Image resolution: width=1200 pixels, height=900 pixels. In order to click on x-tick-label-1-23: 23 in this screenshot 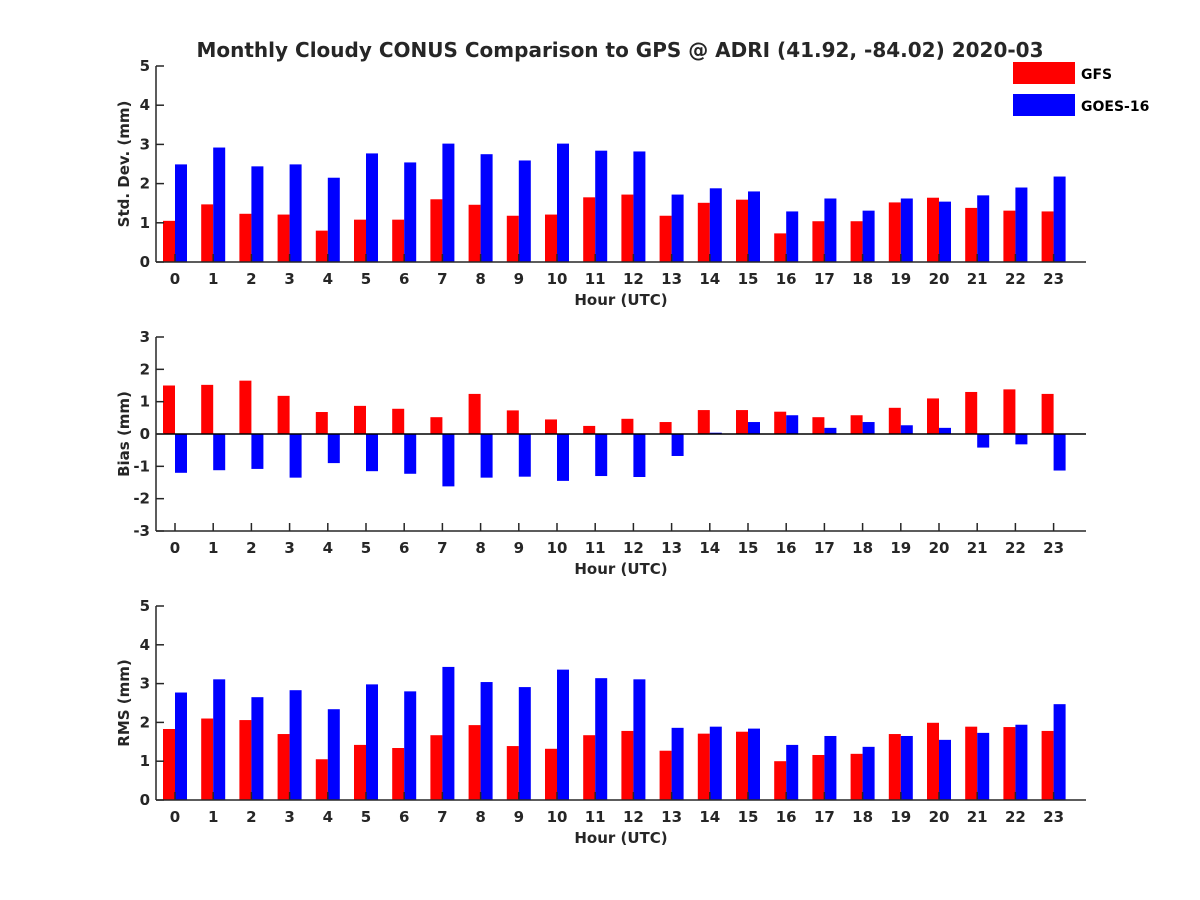, I will do `click(1053, 548)`.